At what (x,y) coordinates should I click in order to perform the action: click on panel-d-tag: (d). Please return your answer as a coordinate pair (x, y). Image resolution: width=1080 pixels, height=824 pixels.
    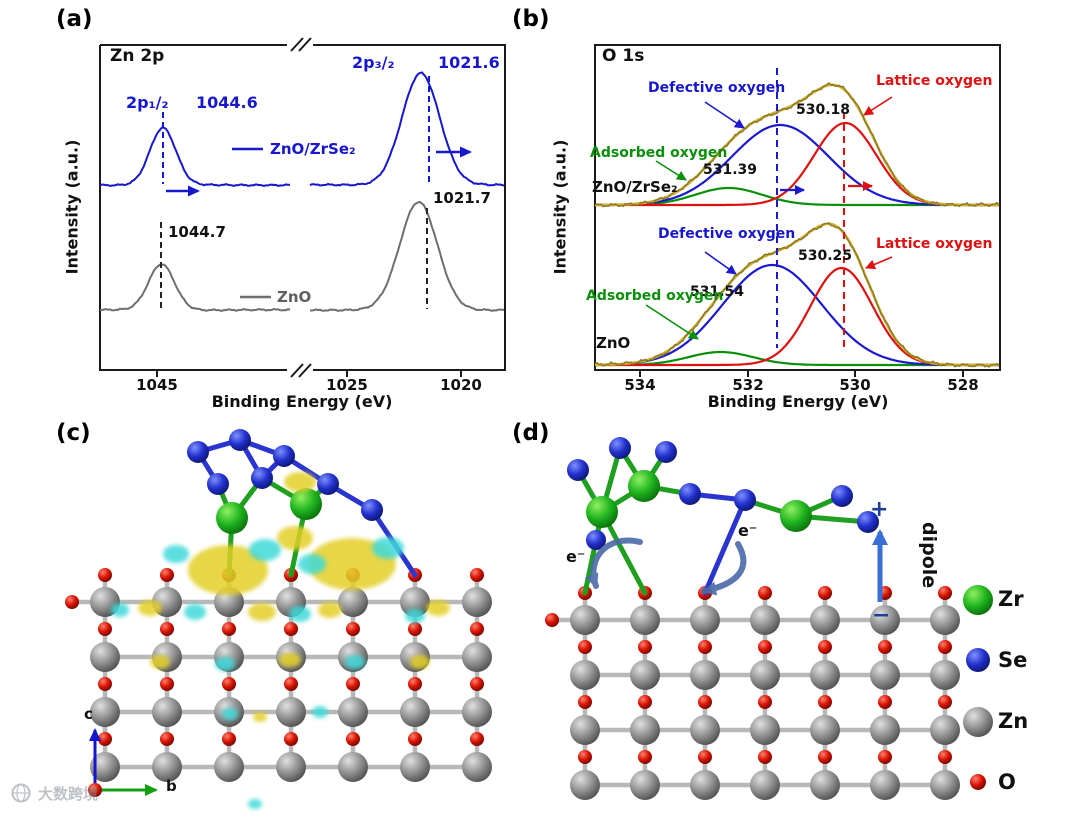
    Looking at the image, I should click on (531, 433).